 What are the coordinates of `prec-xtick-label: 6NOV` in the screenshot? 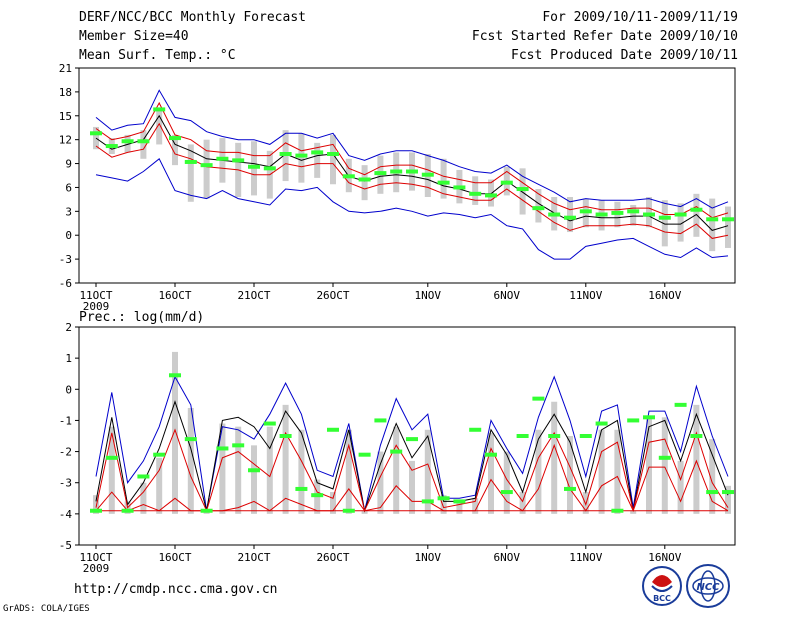 It's located at (507, 557).